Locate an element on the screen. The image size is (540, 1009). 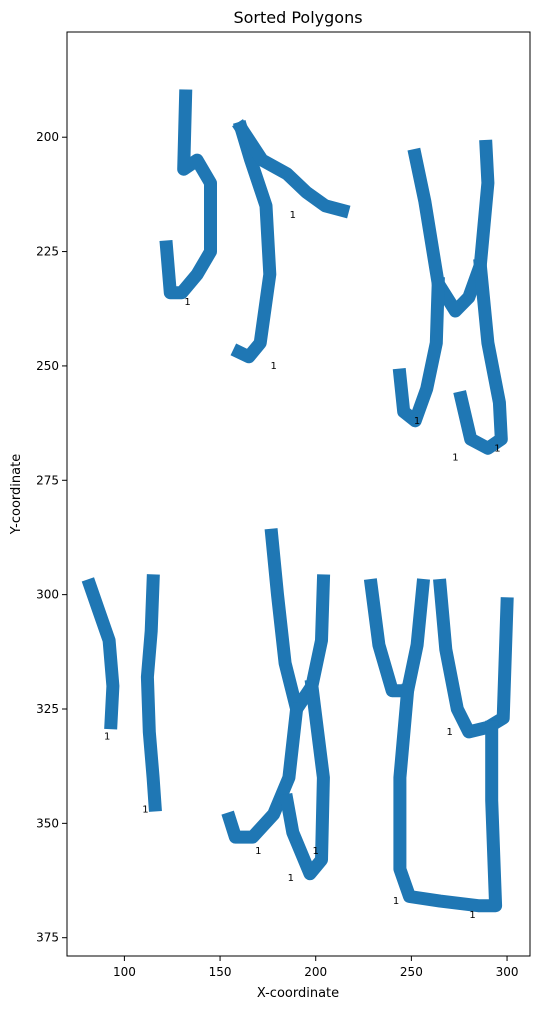
x-axis: 100 150 200 250 300 is located at coordinates (316, 967).